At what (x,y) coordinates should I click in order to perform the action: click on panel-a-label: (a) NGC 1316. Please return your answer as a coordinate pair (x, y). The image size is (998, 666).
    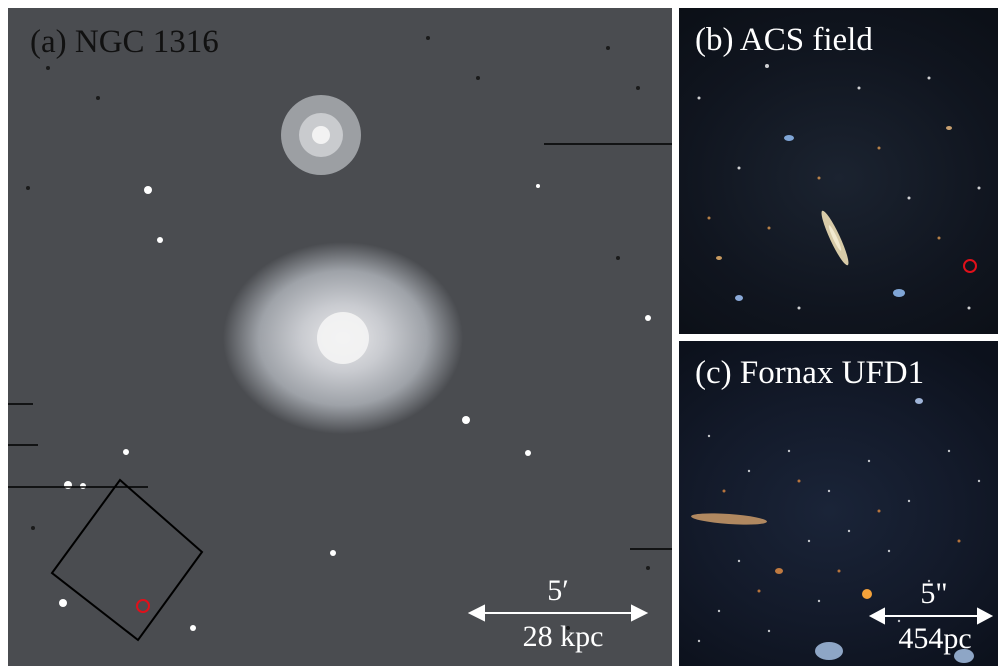
    Looking at the image, I should click on (124, 42).